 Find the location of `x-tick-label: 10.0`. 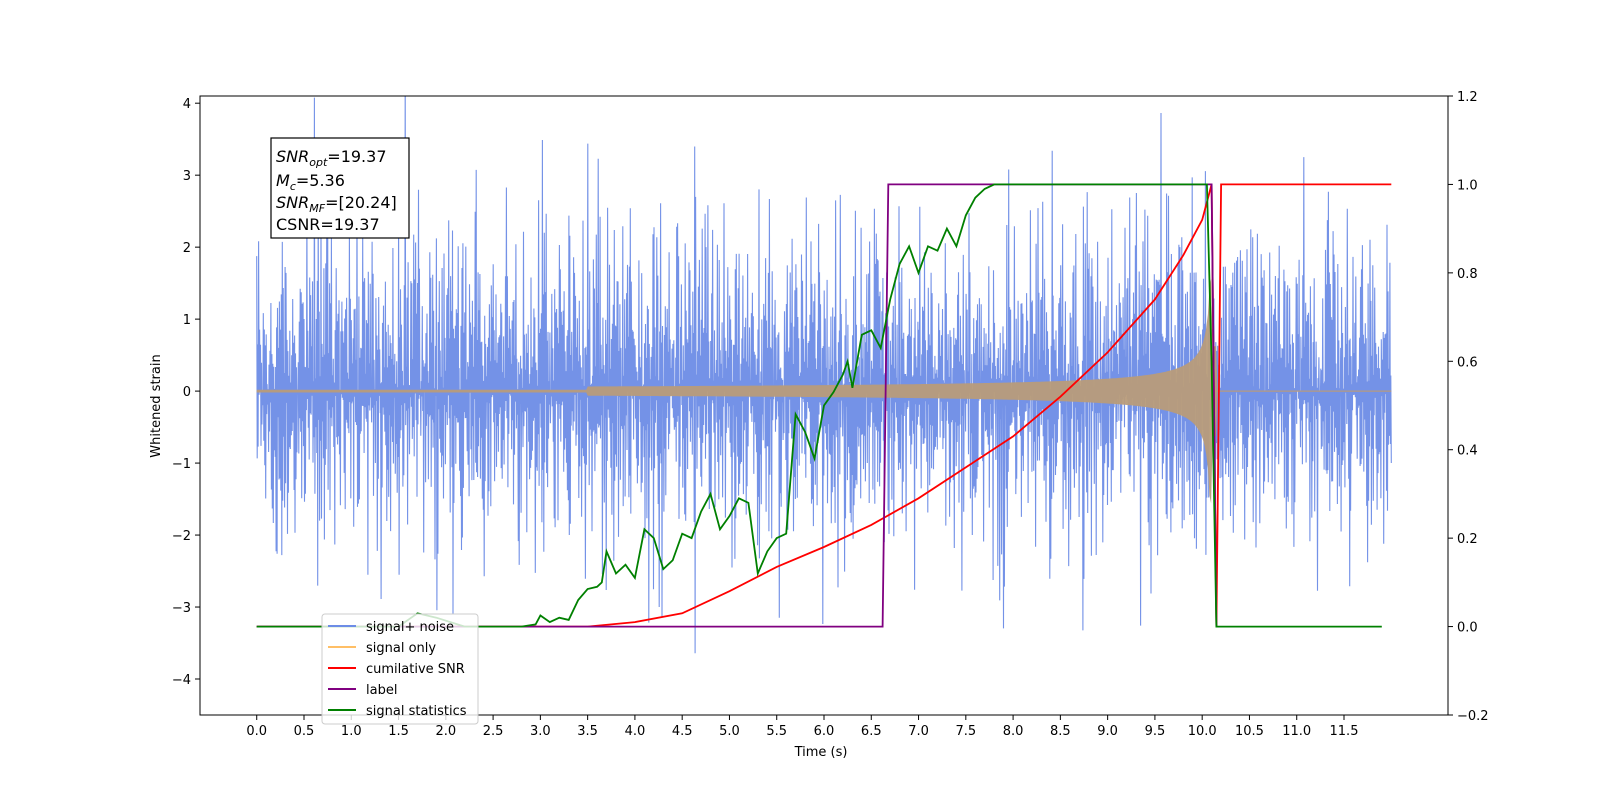

x-tick-label: 10.0 is located at coordinates (1202, 731).